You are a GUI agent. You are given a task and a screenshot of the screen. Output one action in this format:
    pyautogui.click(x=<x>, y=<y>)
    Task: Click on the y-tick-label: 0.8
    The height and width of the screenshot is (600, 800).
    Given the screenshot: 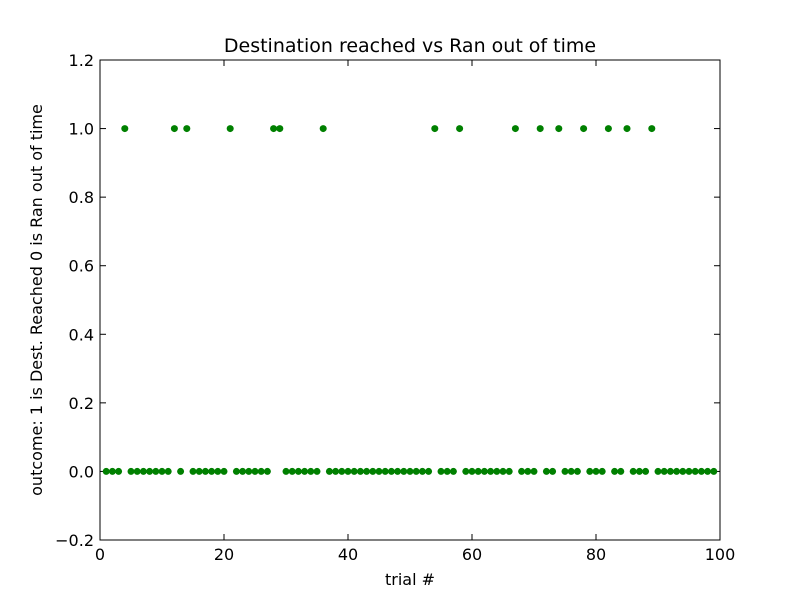 What is the action you would take?
    pyautogui.click(x=81, y=197)
    